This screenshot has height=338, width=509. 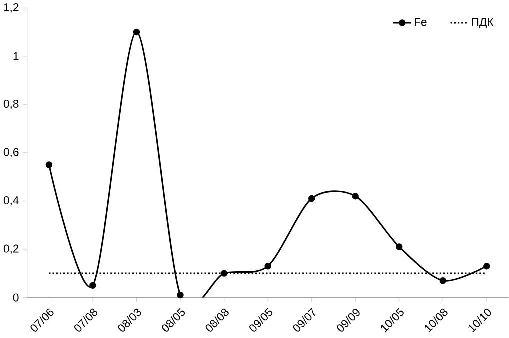 I want to click on y-tick-label: 0,6, so click(x=11, y=153).